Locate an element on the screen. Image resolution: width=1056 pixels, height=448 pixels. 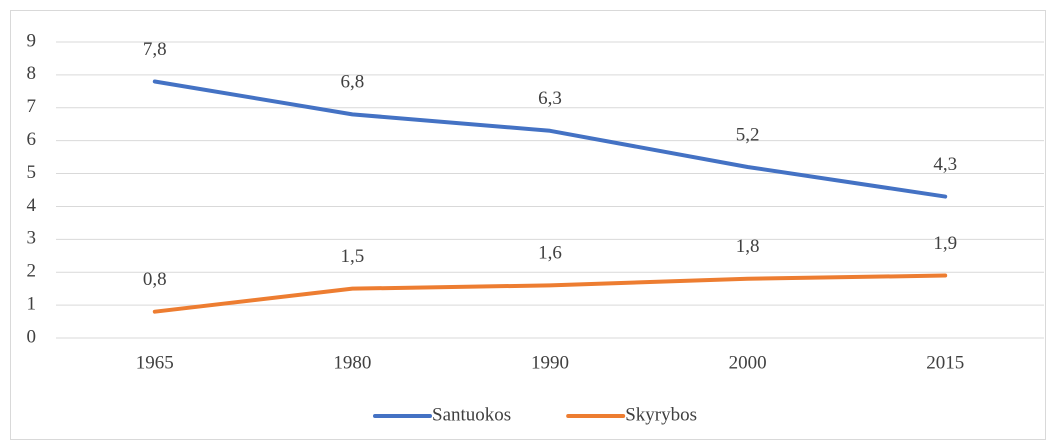
x-tick-label: 2015 is located at coordinates (945, 362).